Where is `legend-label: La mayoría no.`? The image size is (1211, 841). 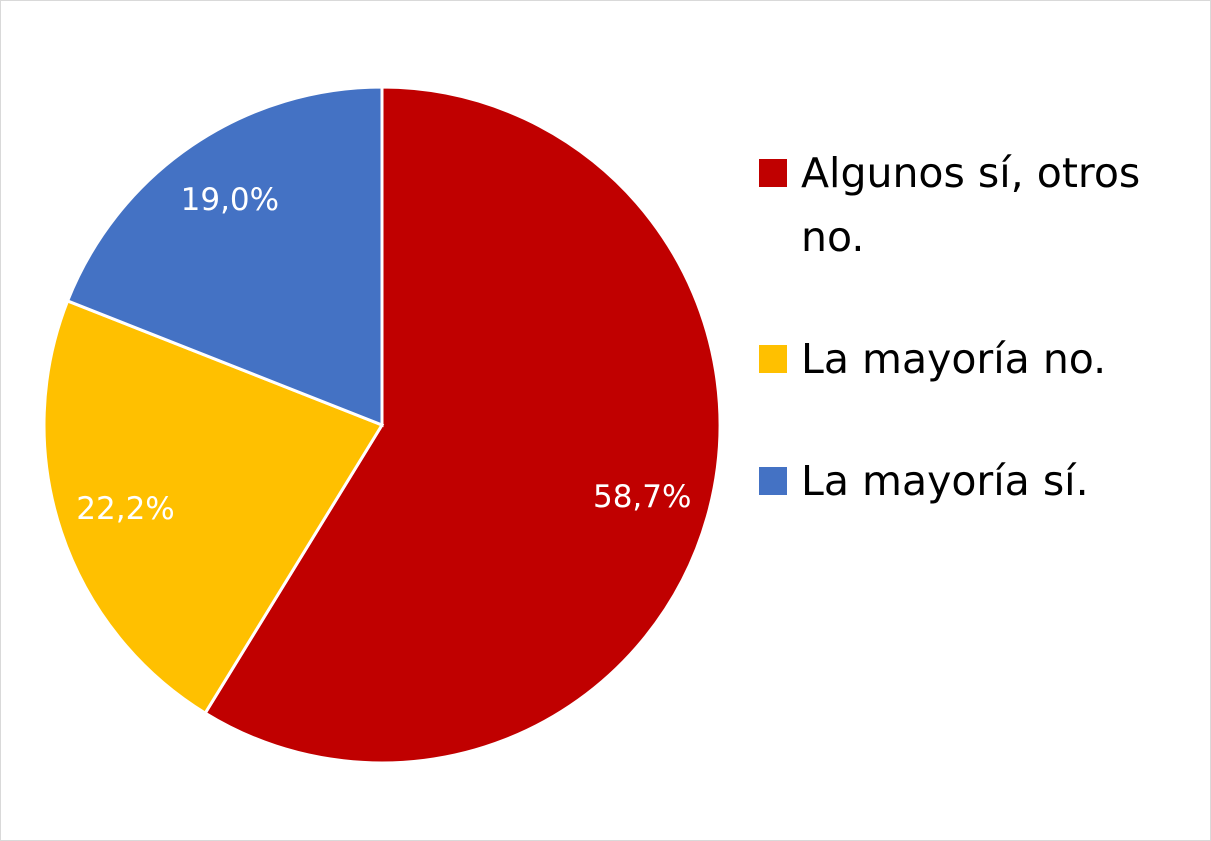 legend-label: La mayoría no. is located at coordinates (954, 359).